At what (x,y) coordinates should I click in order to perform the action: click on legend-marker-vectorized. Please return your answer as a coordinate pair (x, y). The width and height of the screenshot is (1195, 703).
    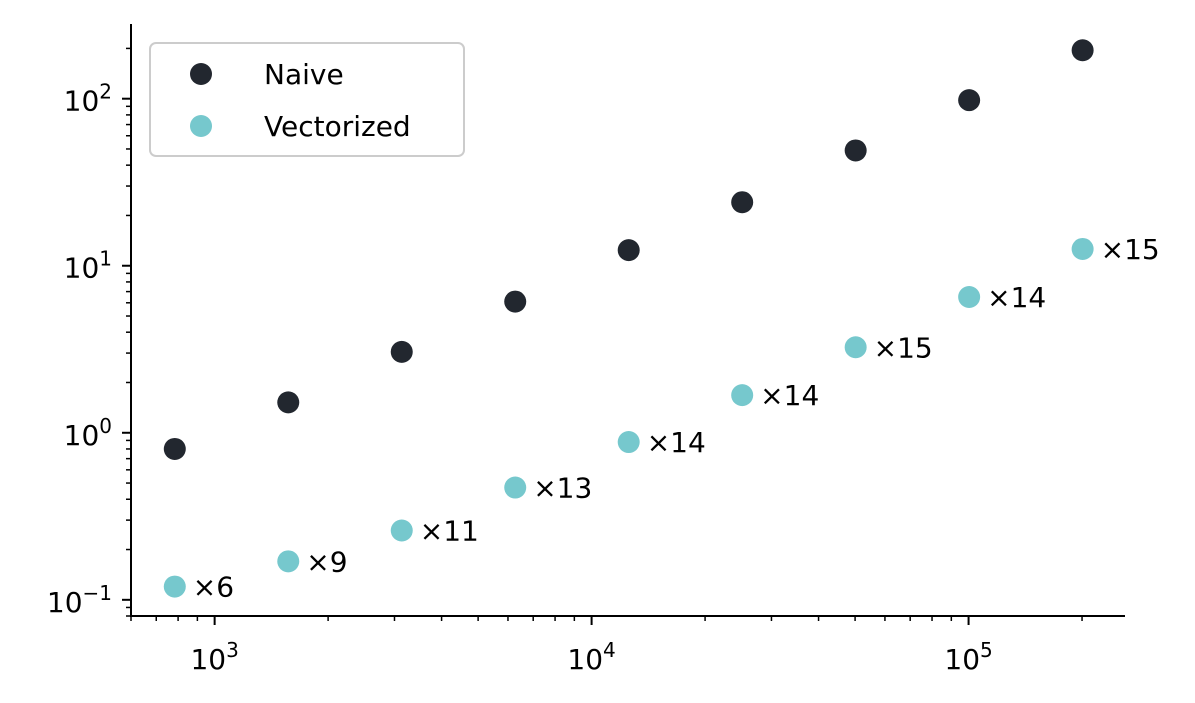
    Looking at the image, I should click on (201, 126).